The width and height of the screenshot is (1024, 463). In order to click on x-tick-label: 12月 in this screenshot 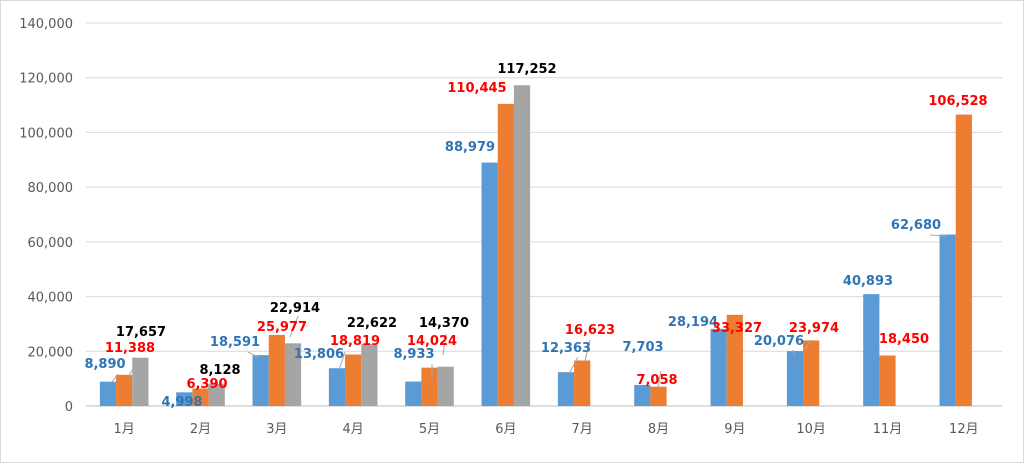, I will do `click(964, 429)`.